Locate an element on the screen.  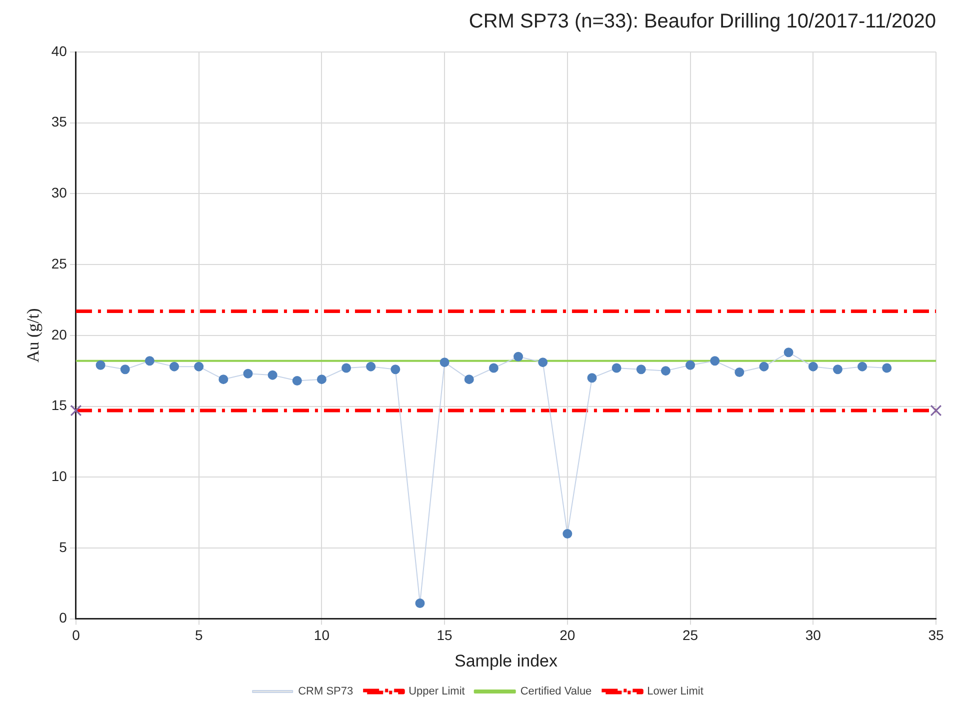
y-tick-label: 40 is located at coordinates (59, 50).